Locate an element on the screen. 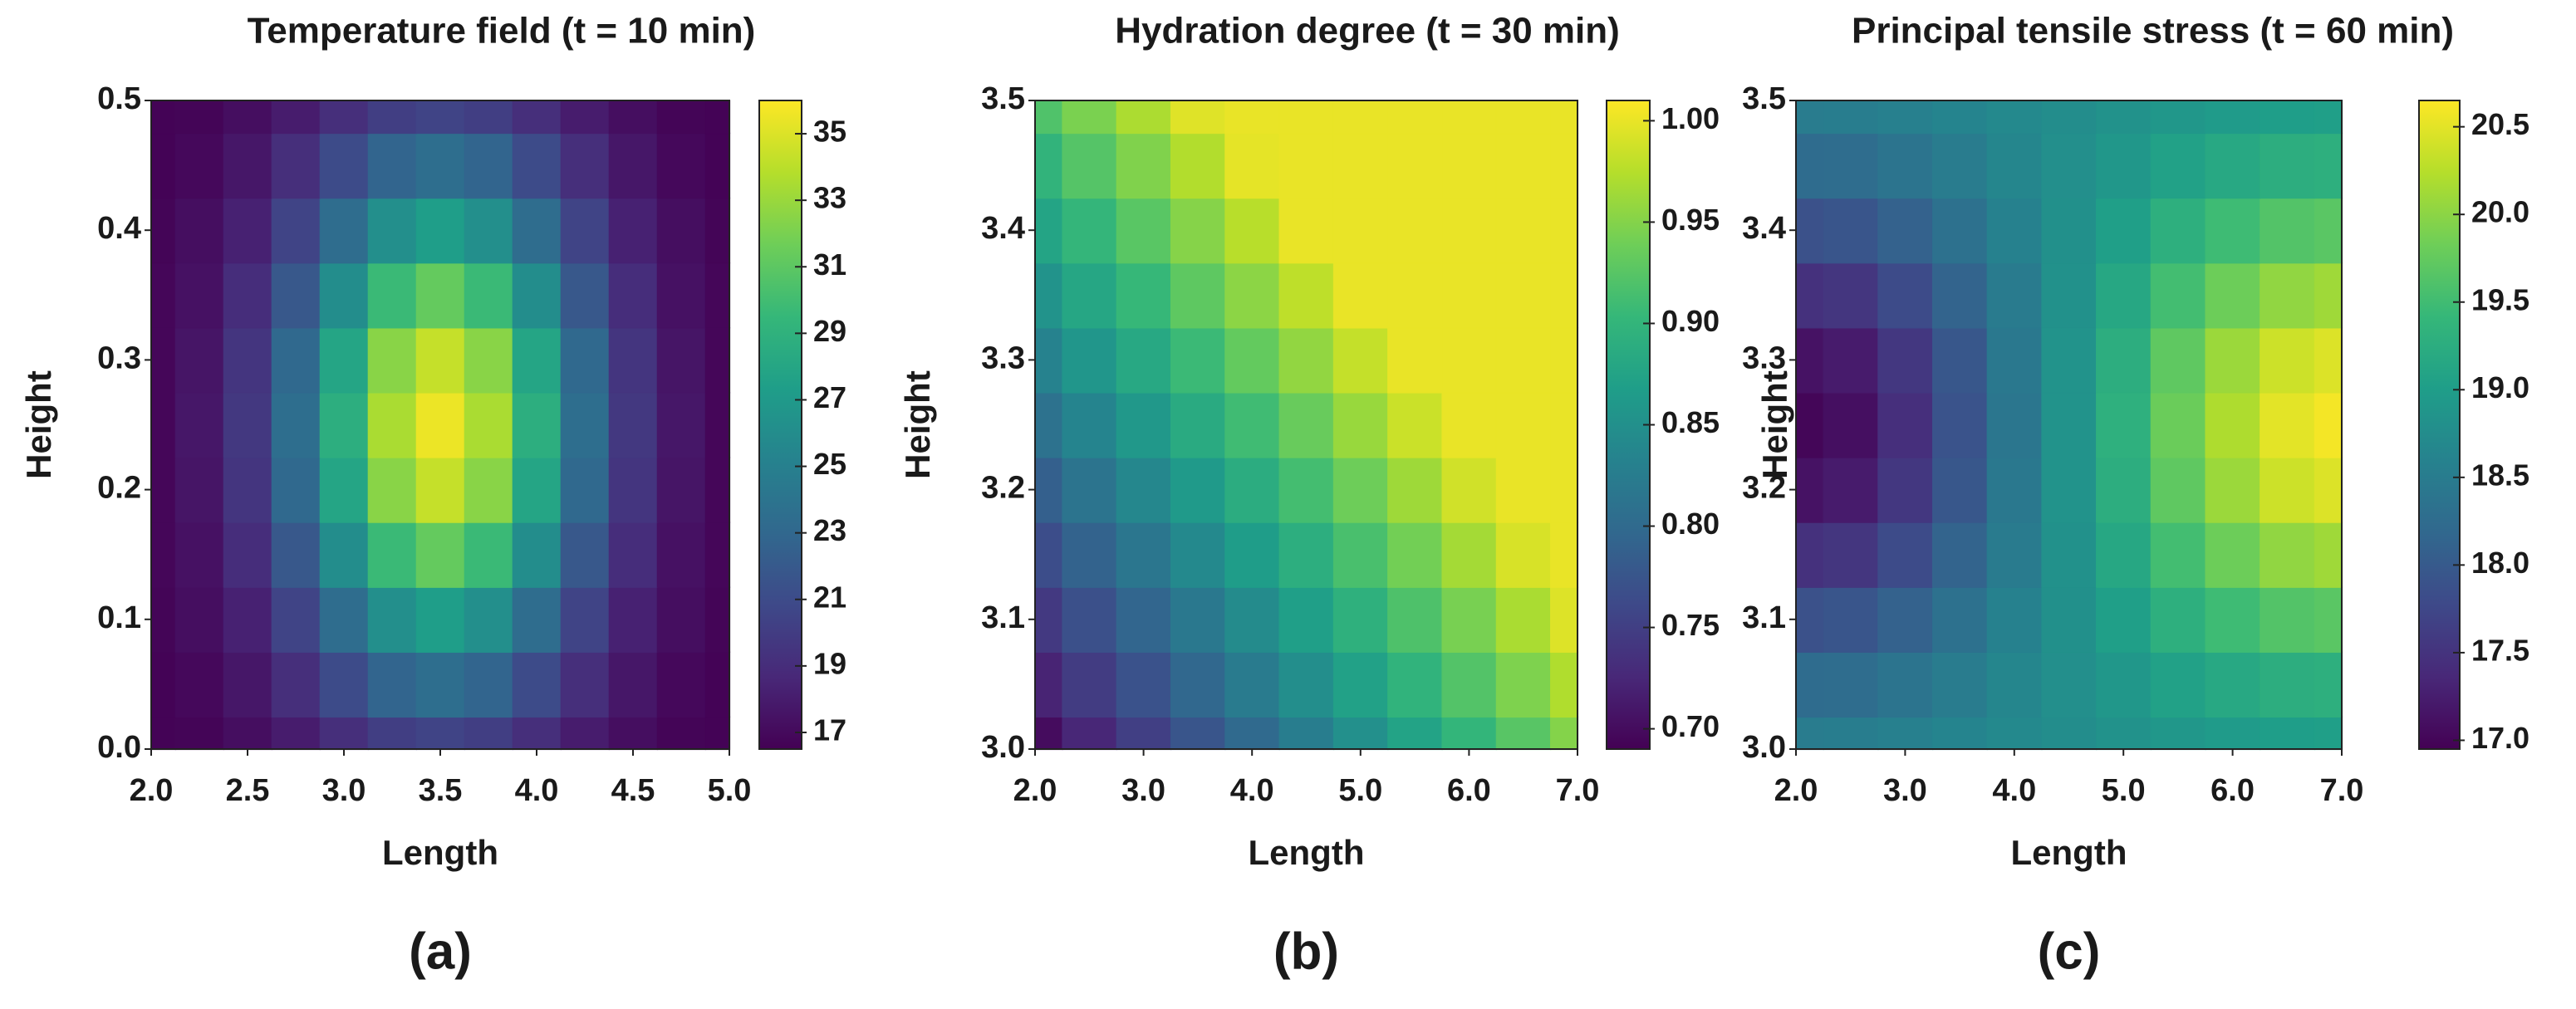  y-tick-label: 0.3 is located at coordinates (119, 358).